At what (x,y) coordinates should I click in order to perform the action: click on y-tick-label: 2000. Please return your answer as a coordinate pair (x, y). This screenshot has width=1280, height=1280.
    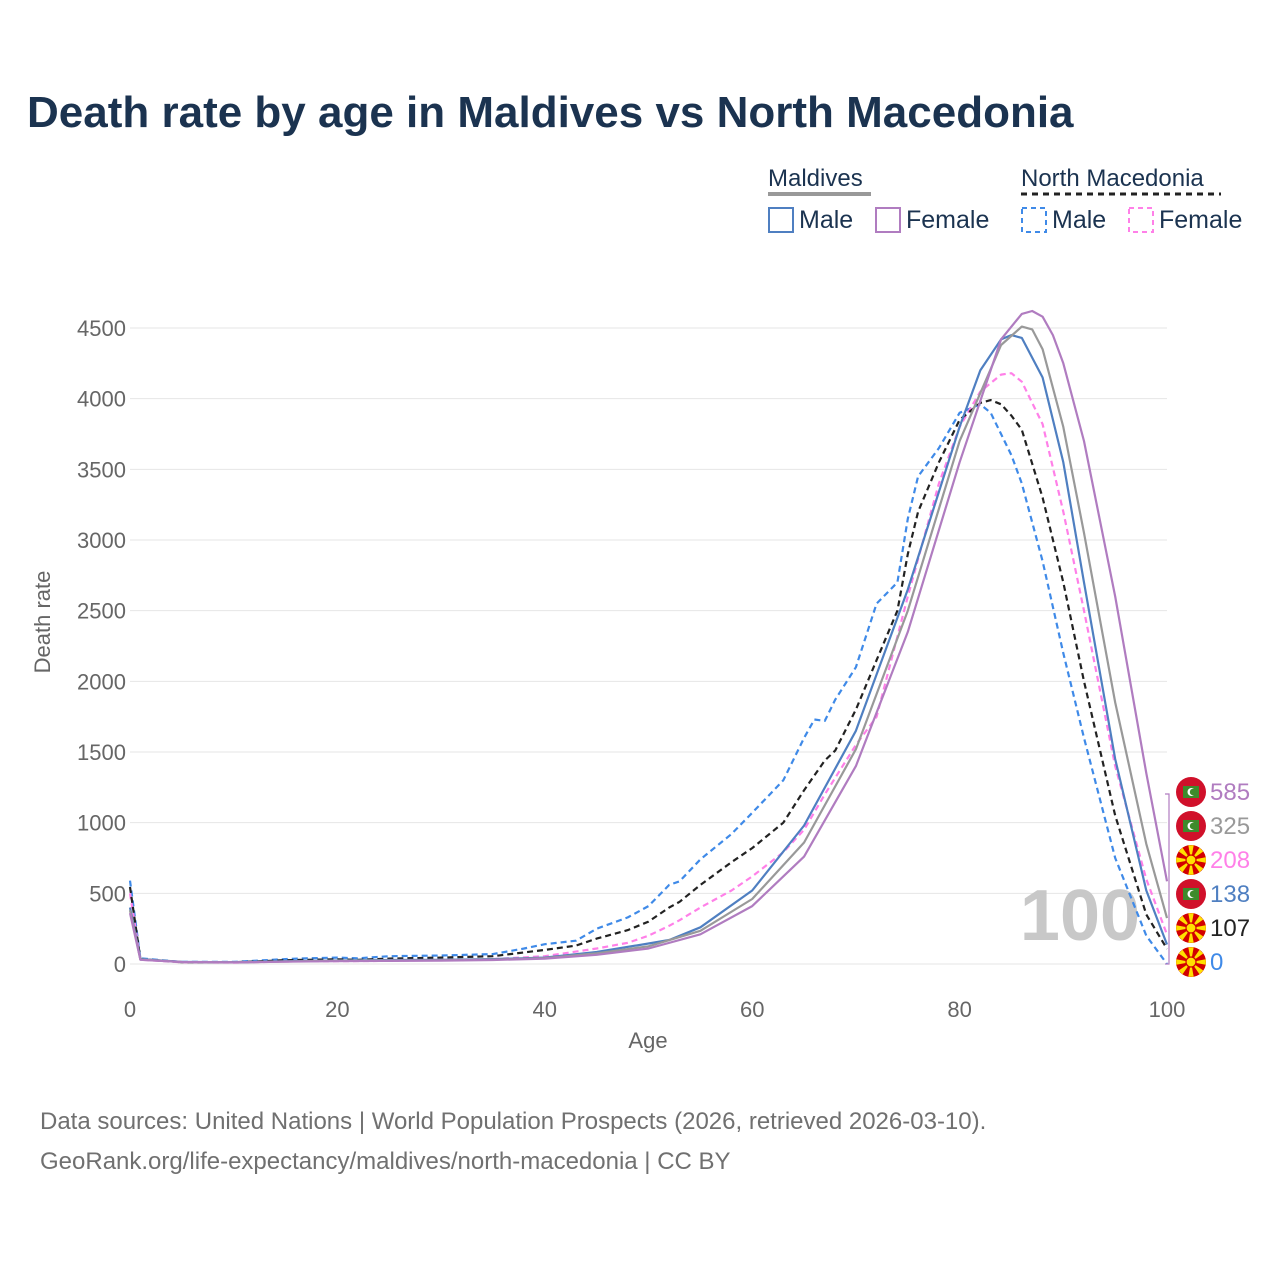
    Looking at the image, I should click on (101, 681).